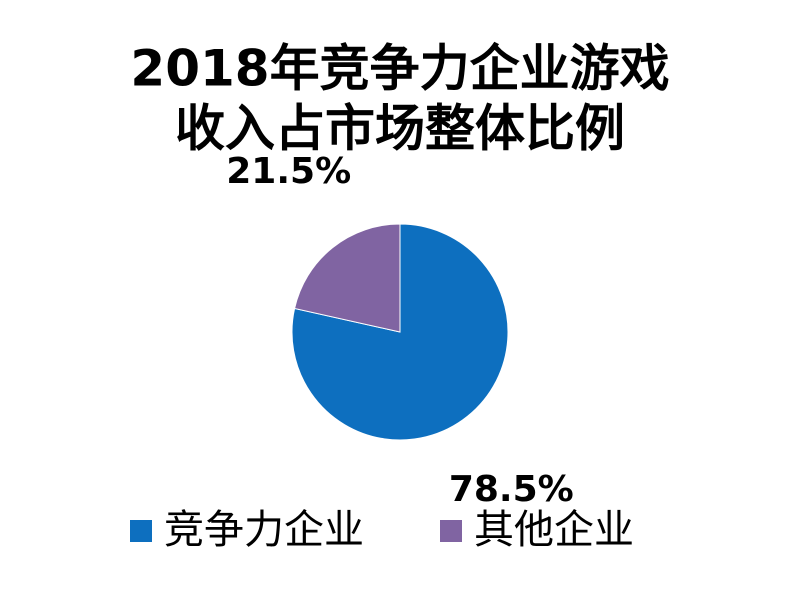 The image size is (800, 598). What do you see at coordinates (264, 530) in the screenshot?
I see `legend-label: 竞争力企业` at bounding box center [264, 530].